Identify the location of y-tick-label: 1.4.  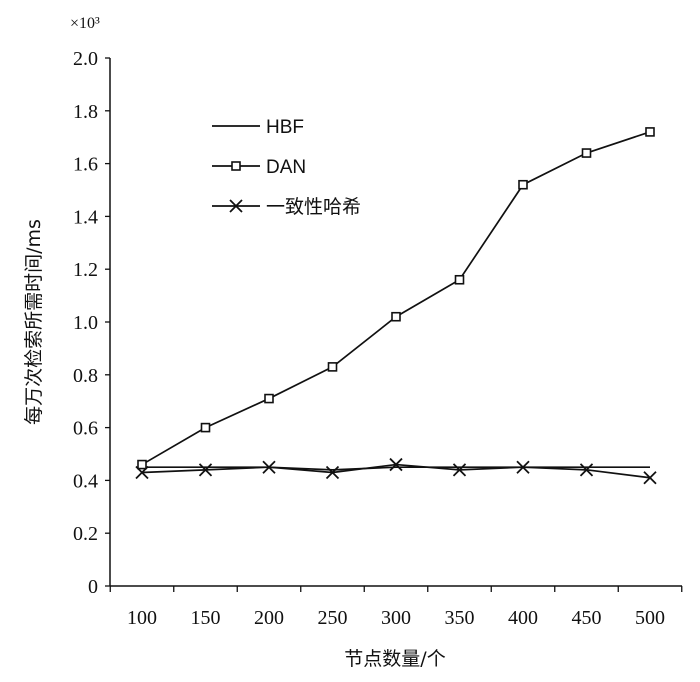
(85, 217).